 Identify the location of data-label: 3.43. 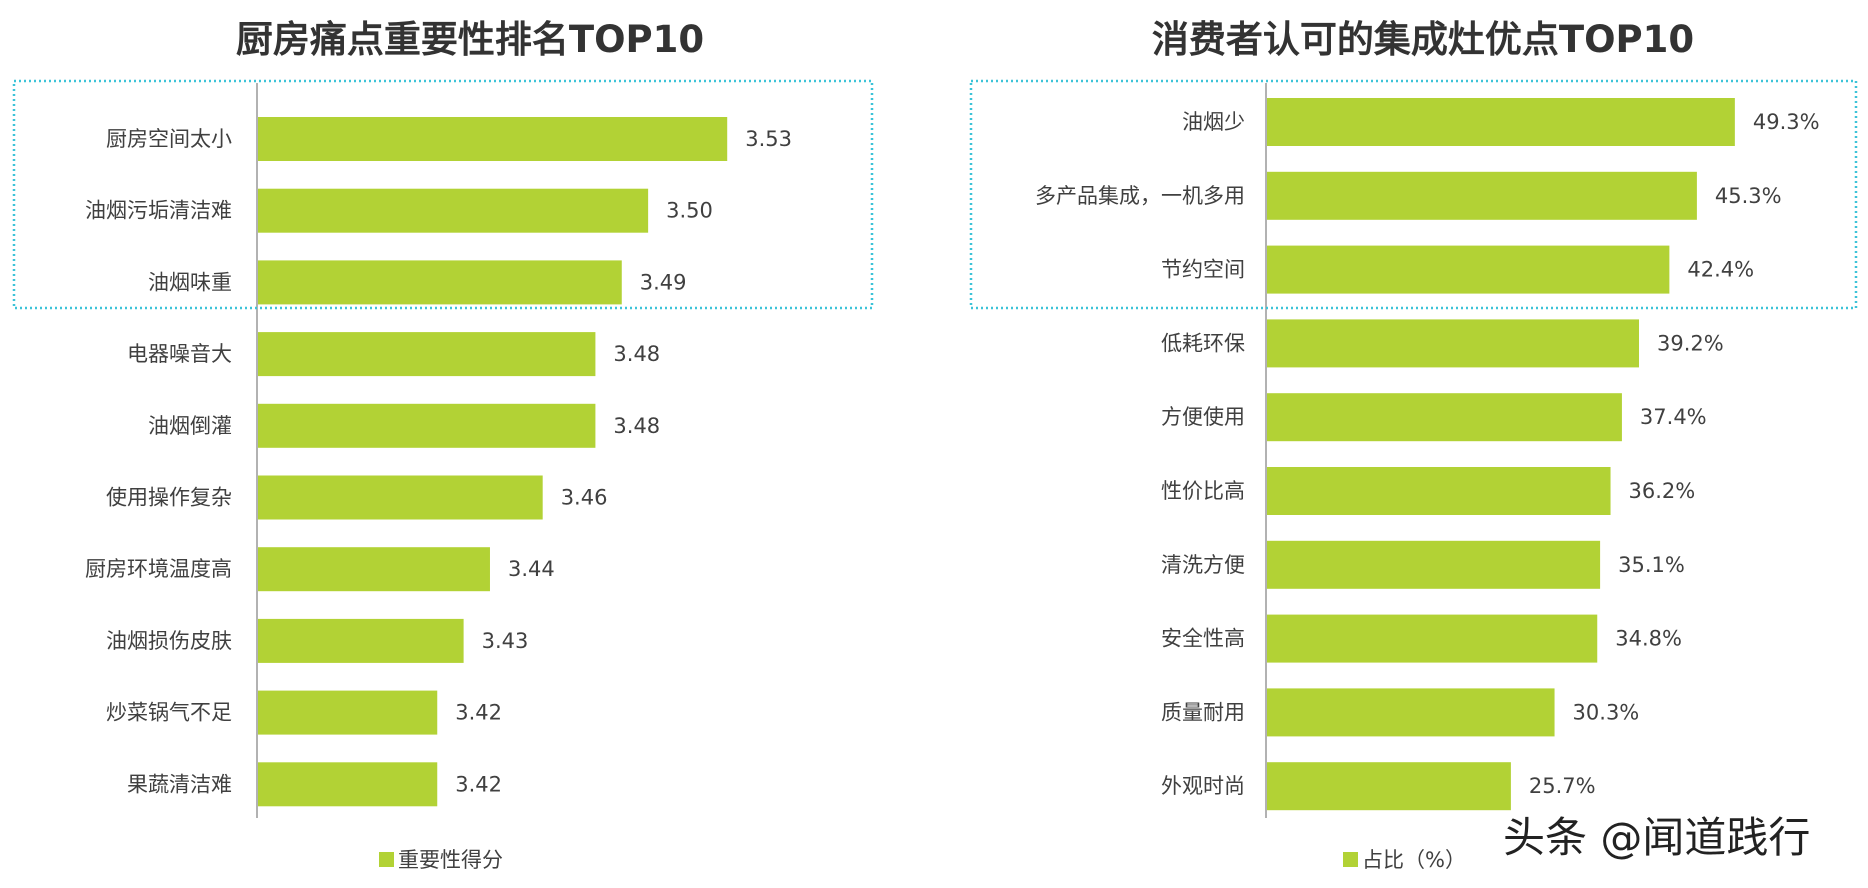
(505, 641).